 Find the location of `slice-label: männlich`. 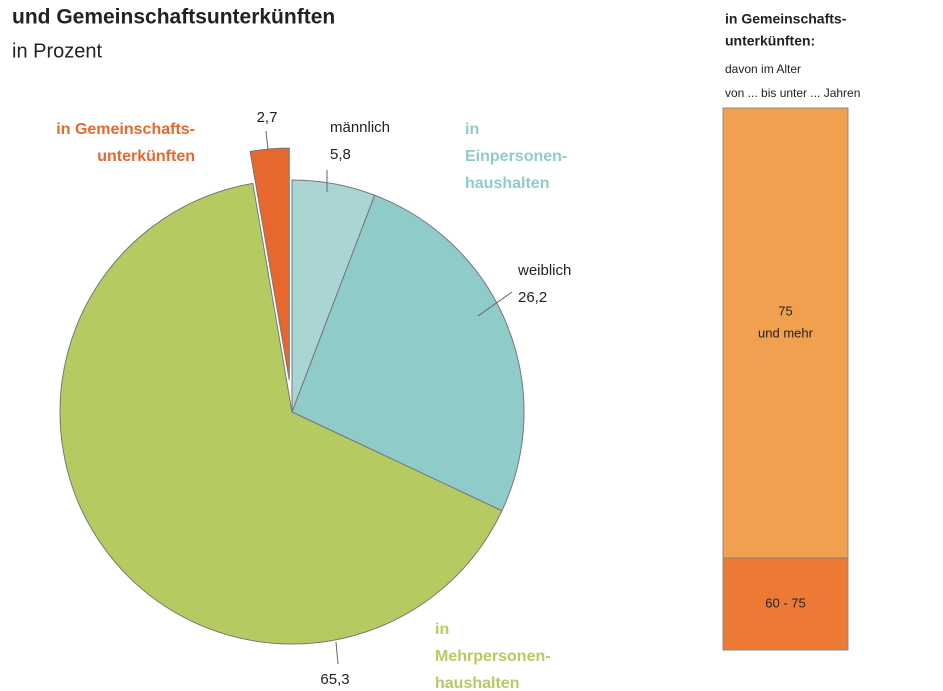

slice-label: männlich is located at coordinates (360, 127).